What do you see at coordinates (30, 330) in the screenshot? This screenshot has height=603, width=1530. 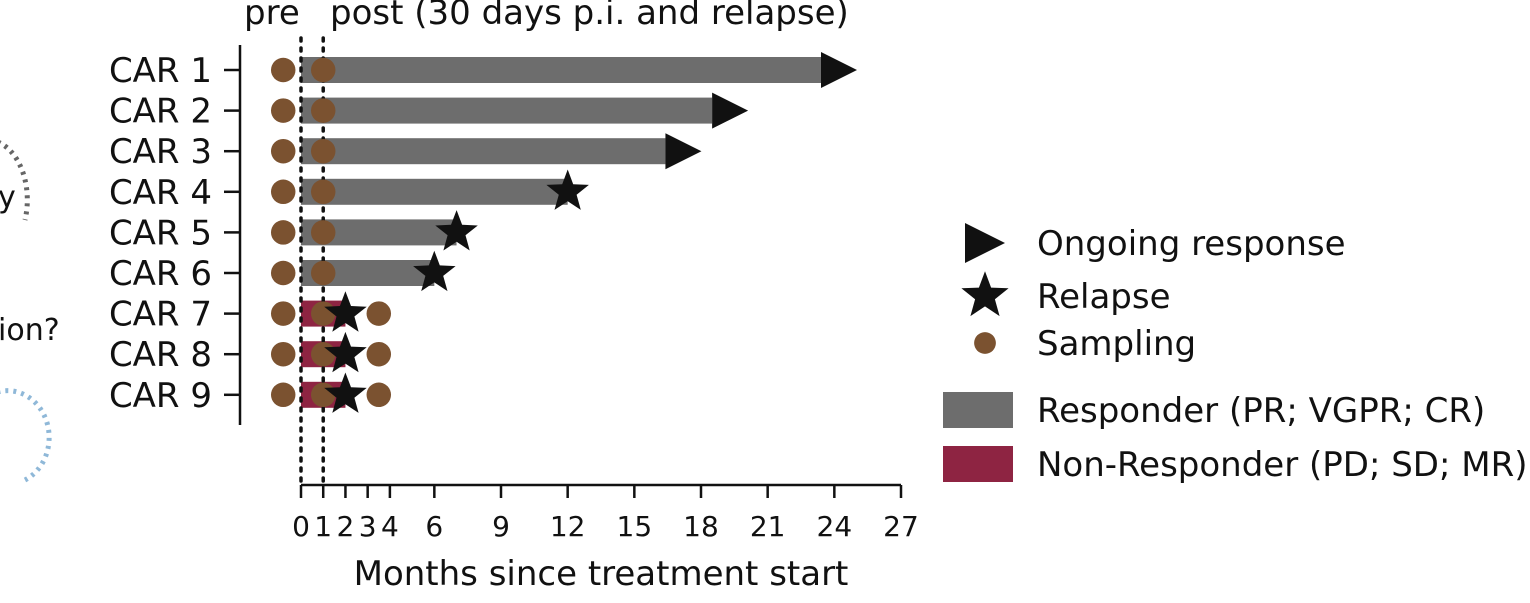 I see `fragment-text: ion?` at bounding box center [30, 330].